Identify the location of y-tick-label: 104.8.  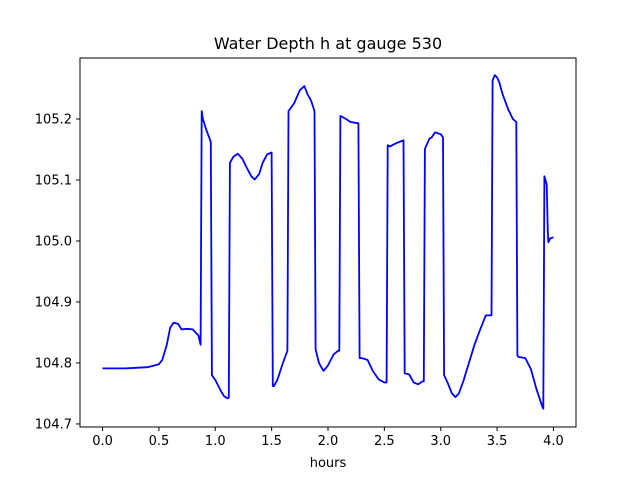
(53, 363).